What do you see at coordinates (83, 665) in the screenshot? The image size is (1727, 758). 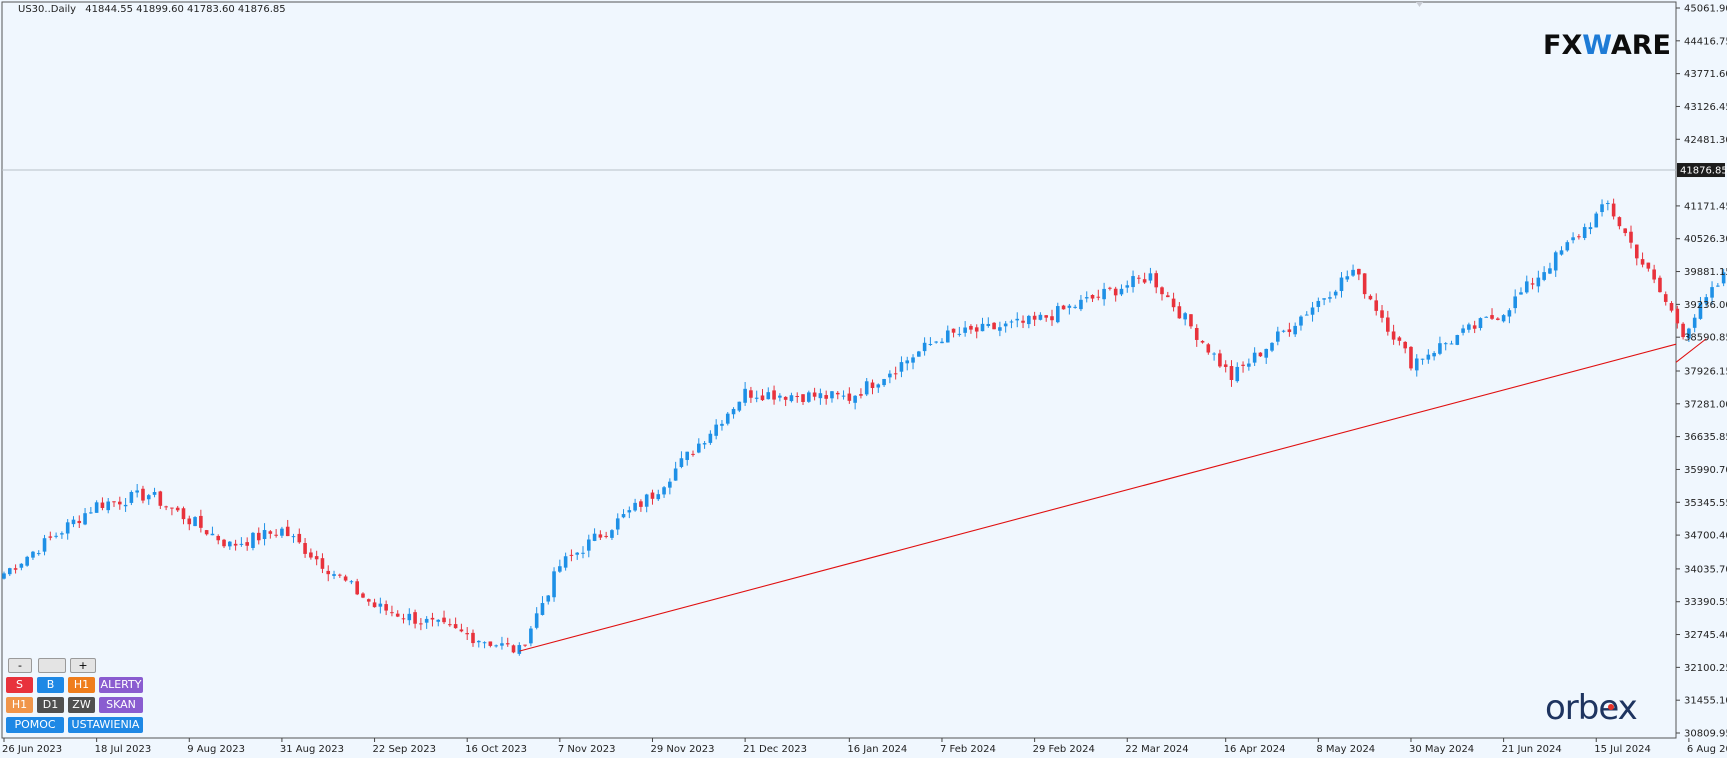 I see `zoom-in-button: +` at bounding box center [83, 665].